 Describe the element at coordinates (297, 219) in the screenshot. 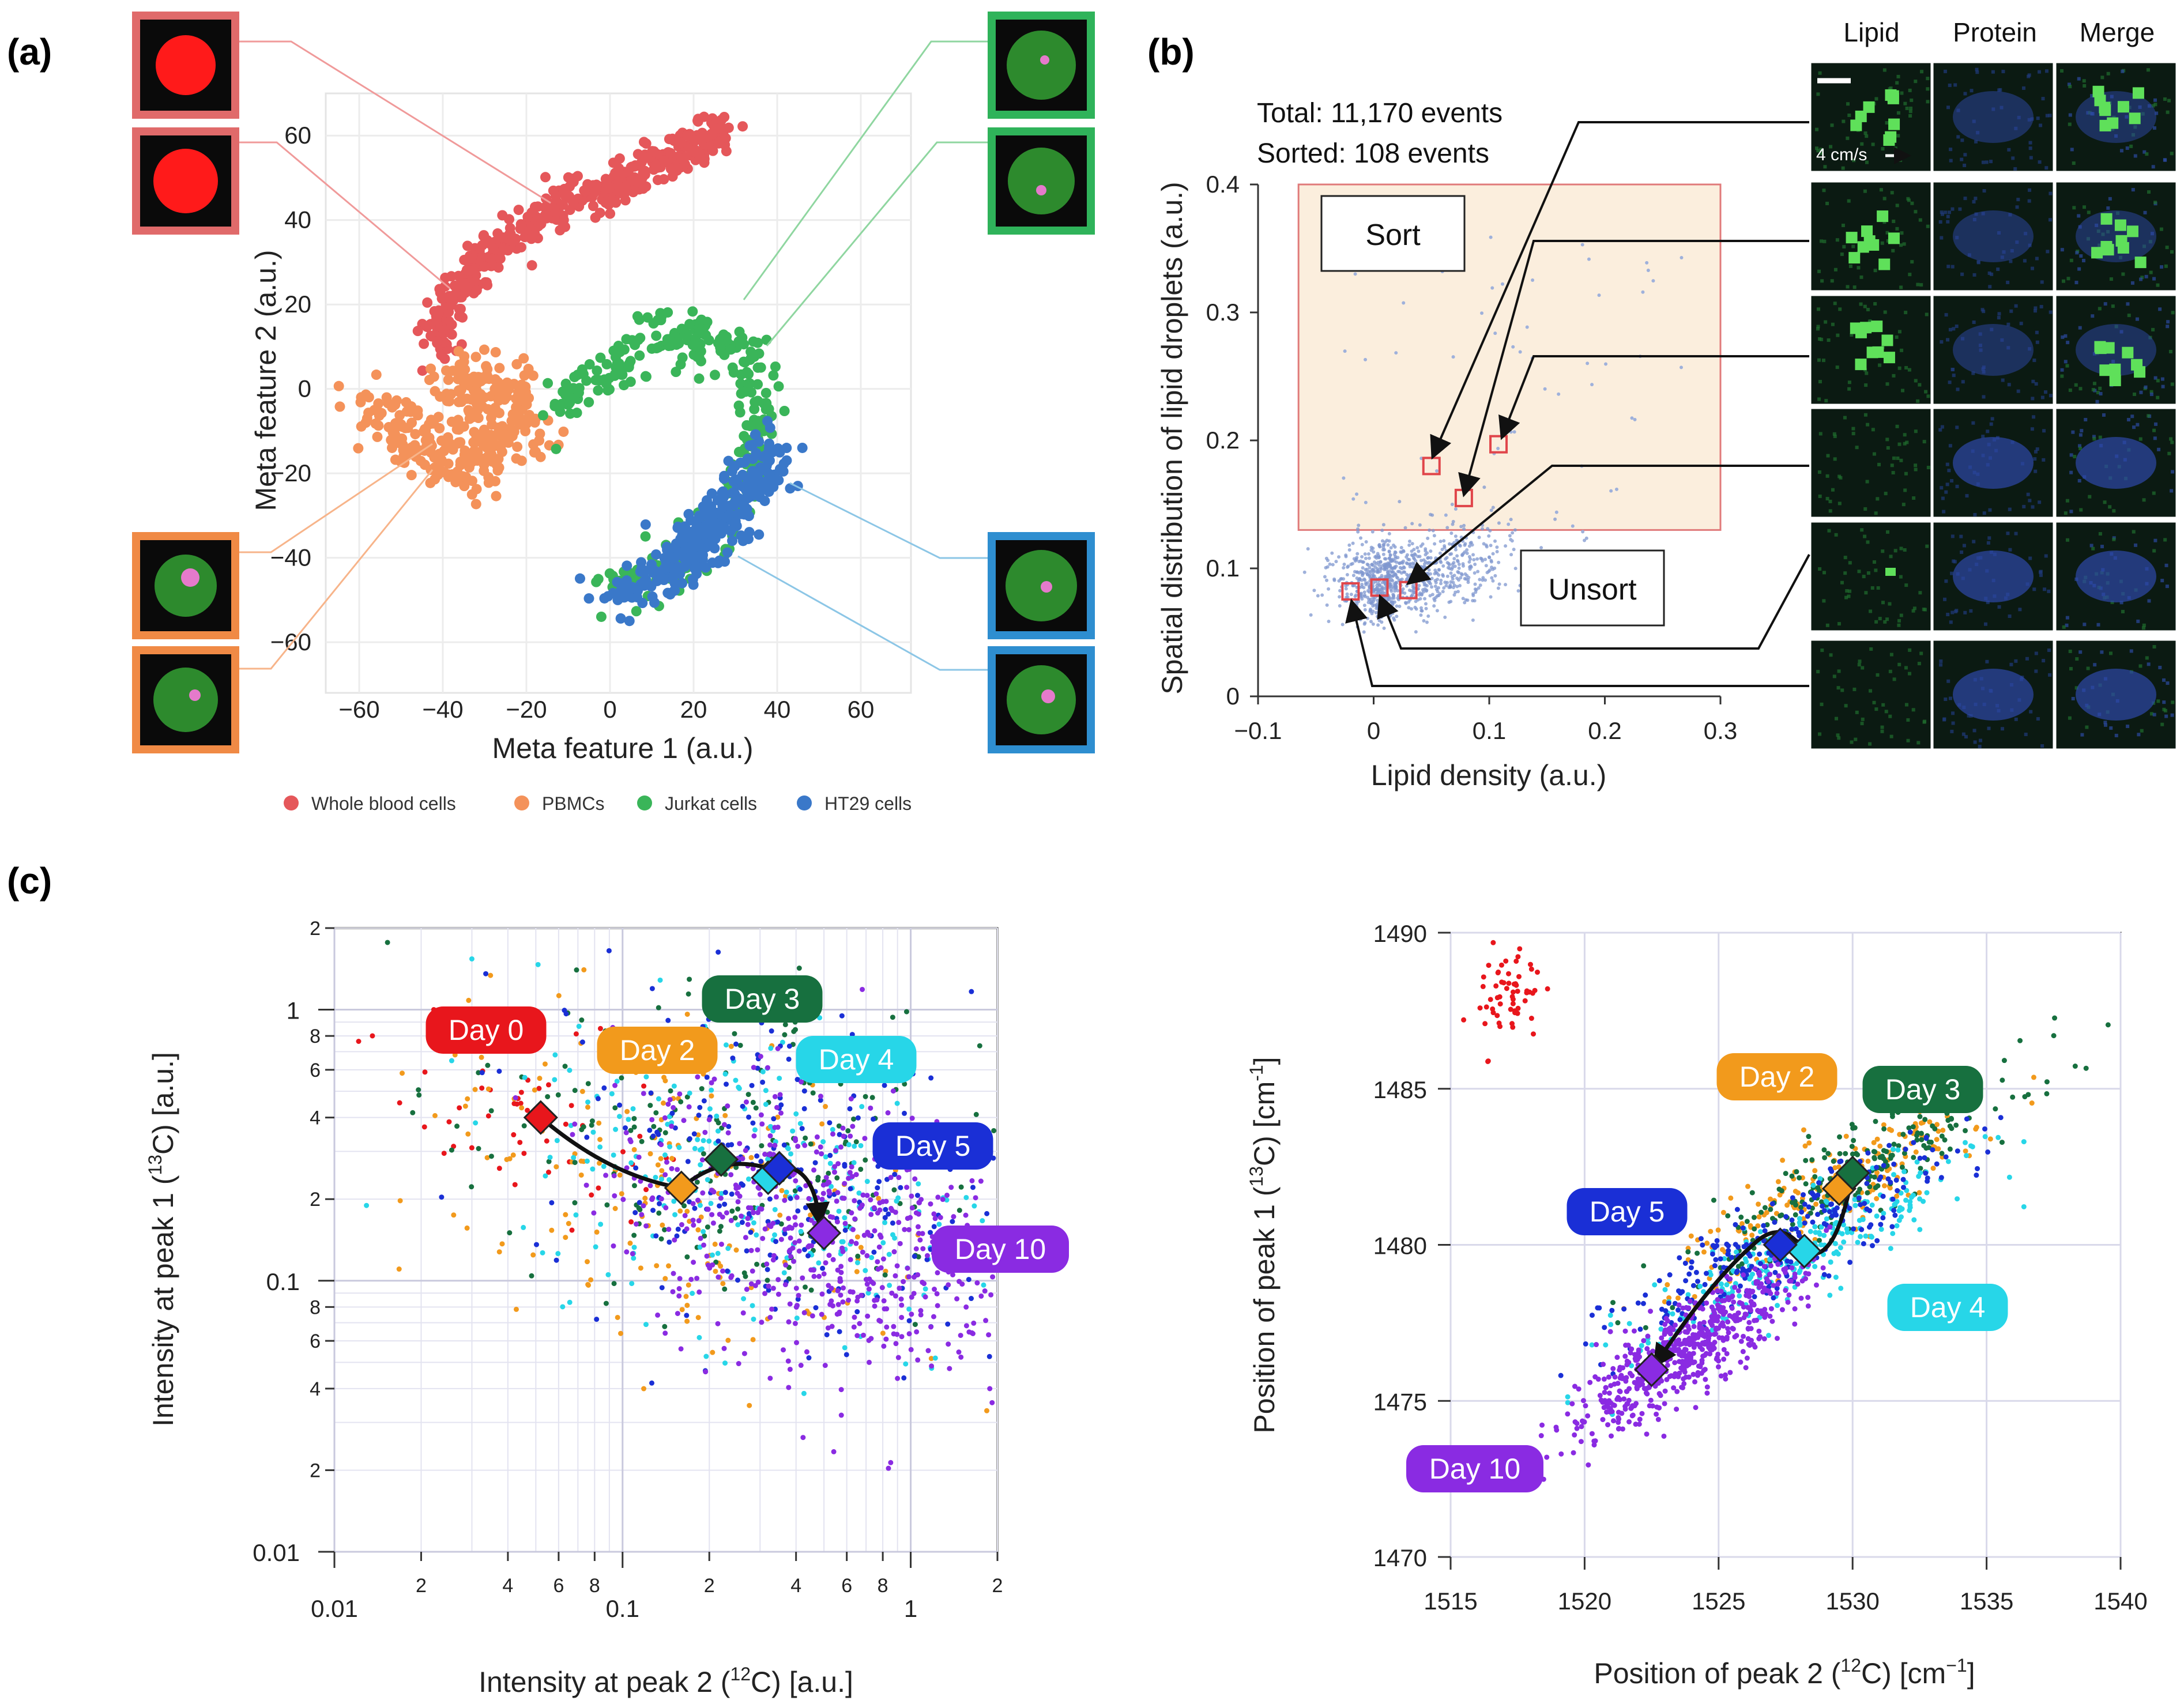

I see `chart-a-y-tick: 40` at that location.